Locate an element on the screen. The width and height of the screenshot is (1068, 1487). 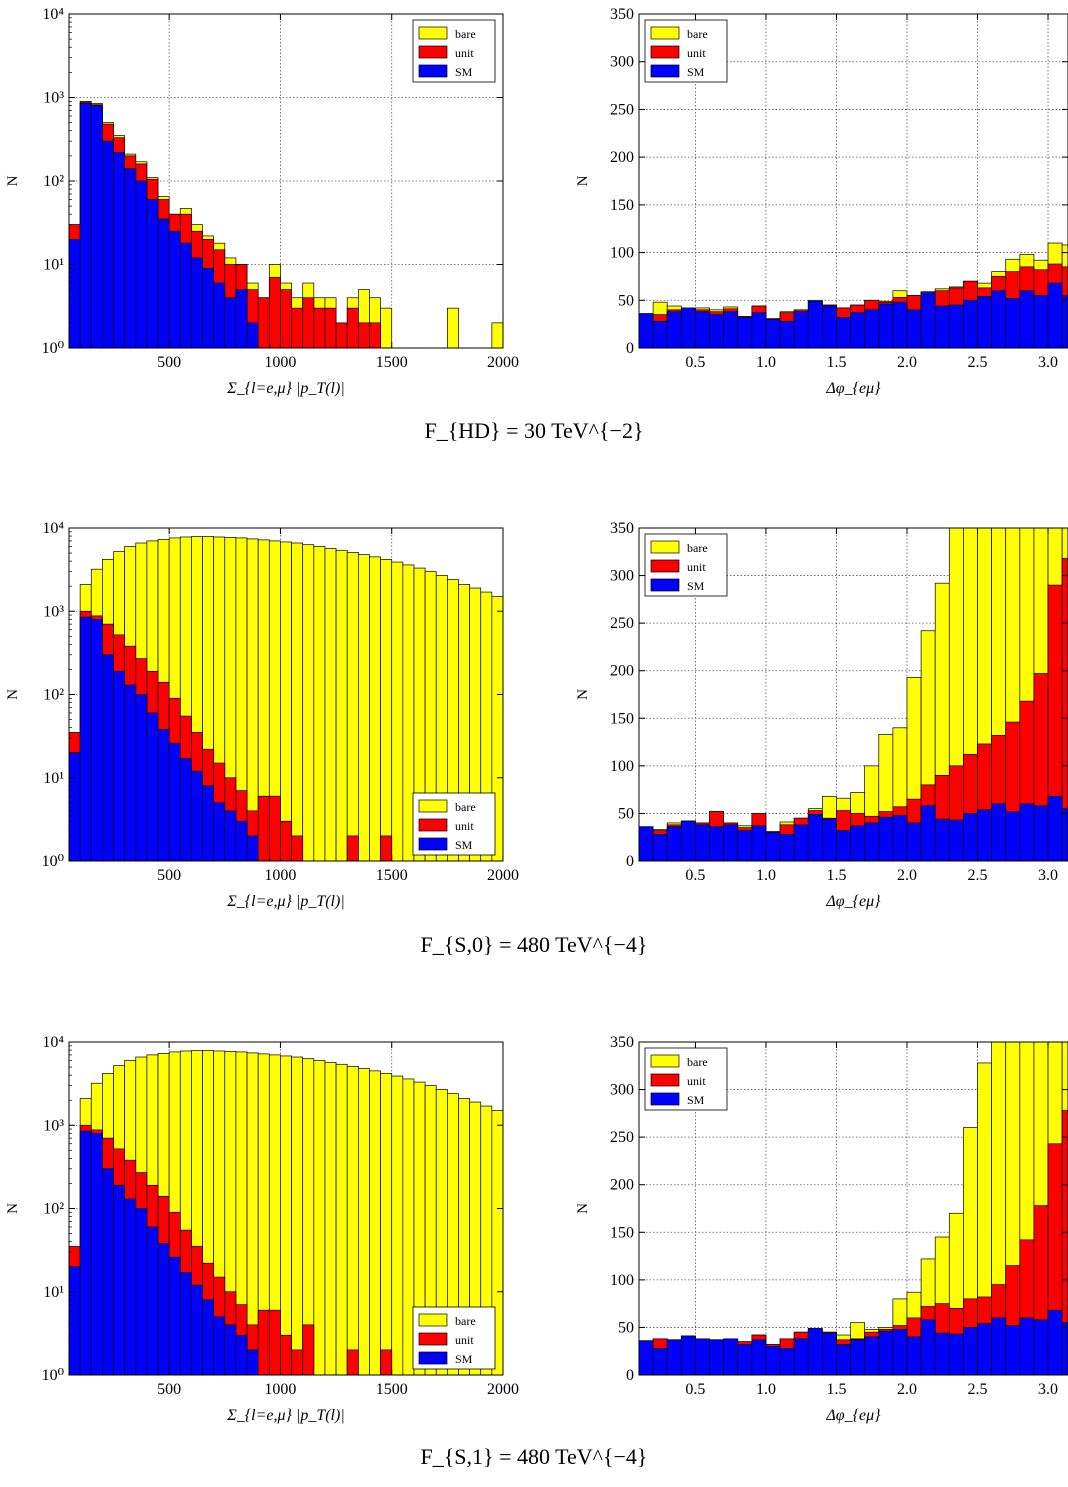
bars is located at coordinates (286, 698).